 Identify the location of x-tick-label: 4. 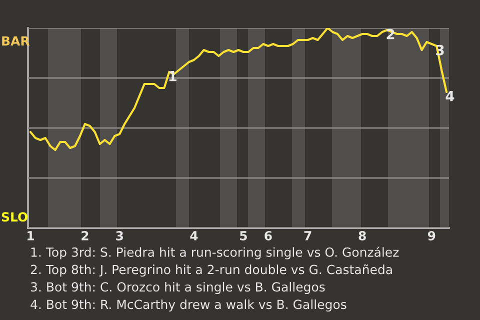
(194, 235).